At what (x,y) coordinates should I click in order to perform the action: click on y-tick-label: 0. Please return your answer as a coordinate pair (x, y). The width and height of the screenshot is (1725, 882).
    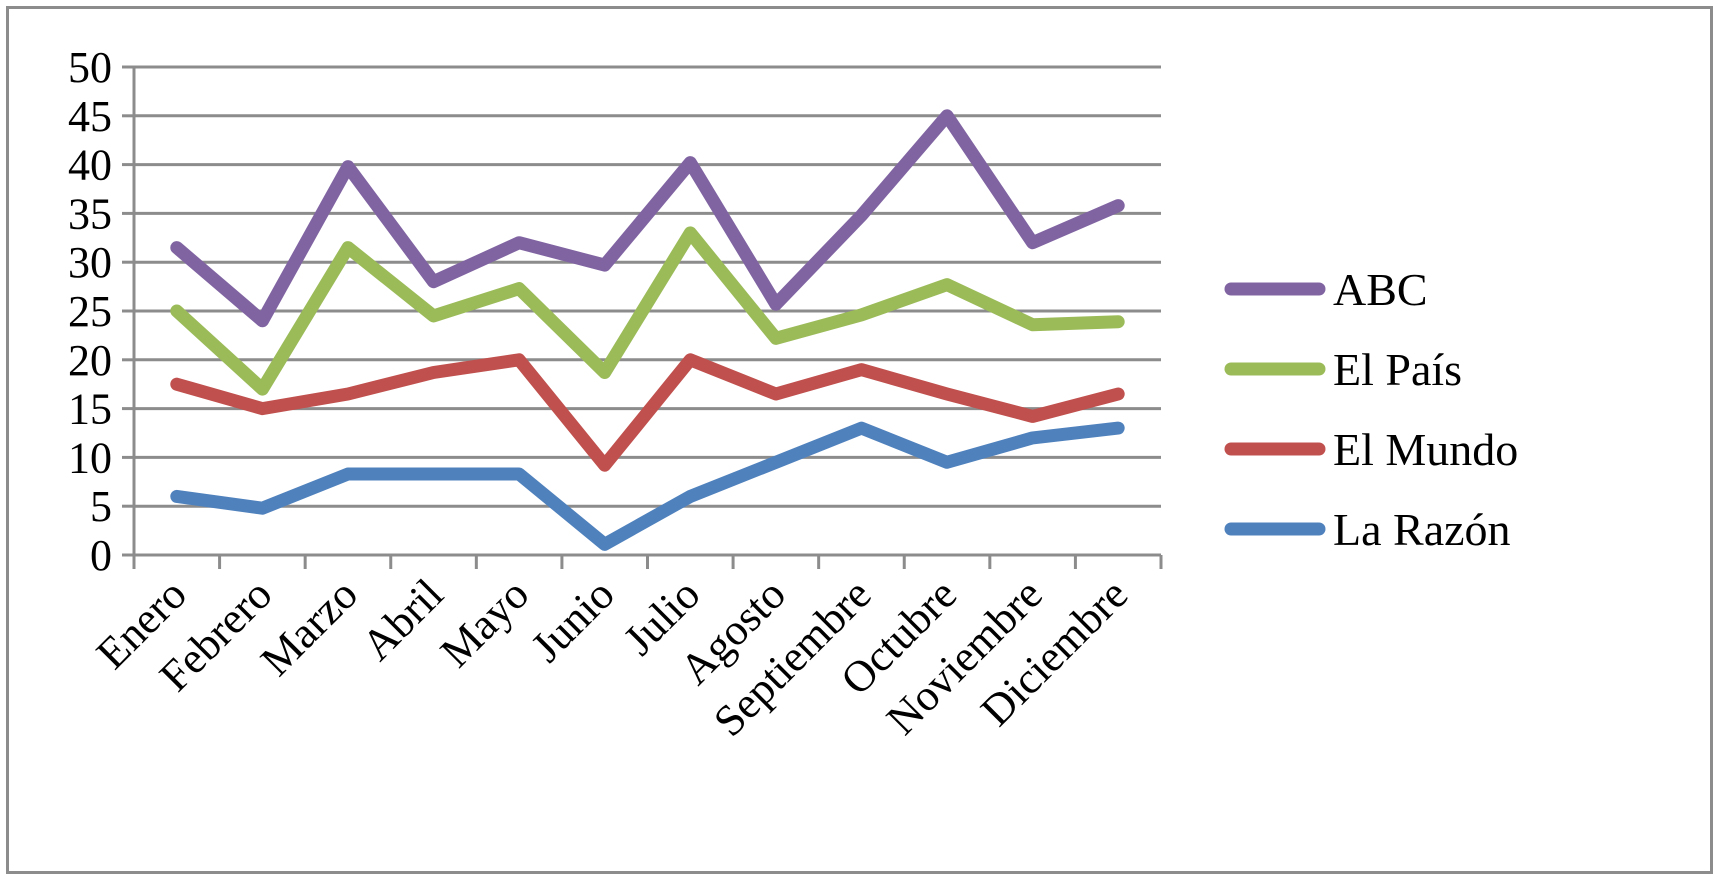
    Looking at the image, I should click on (101, 555).